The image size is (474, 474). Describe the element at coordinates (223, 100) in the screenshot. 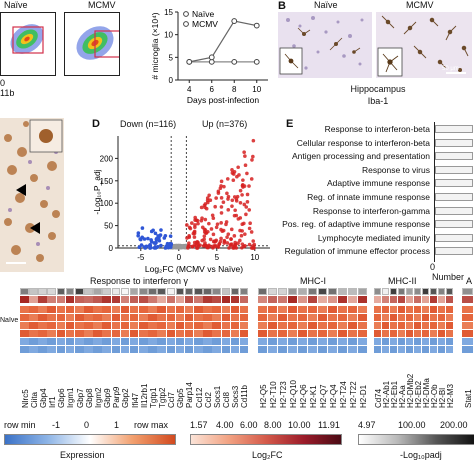

I see `line-chart-xlabel: Days post-infection` at that location.